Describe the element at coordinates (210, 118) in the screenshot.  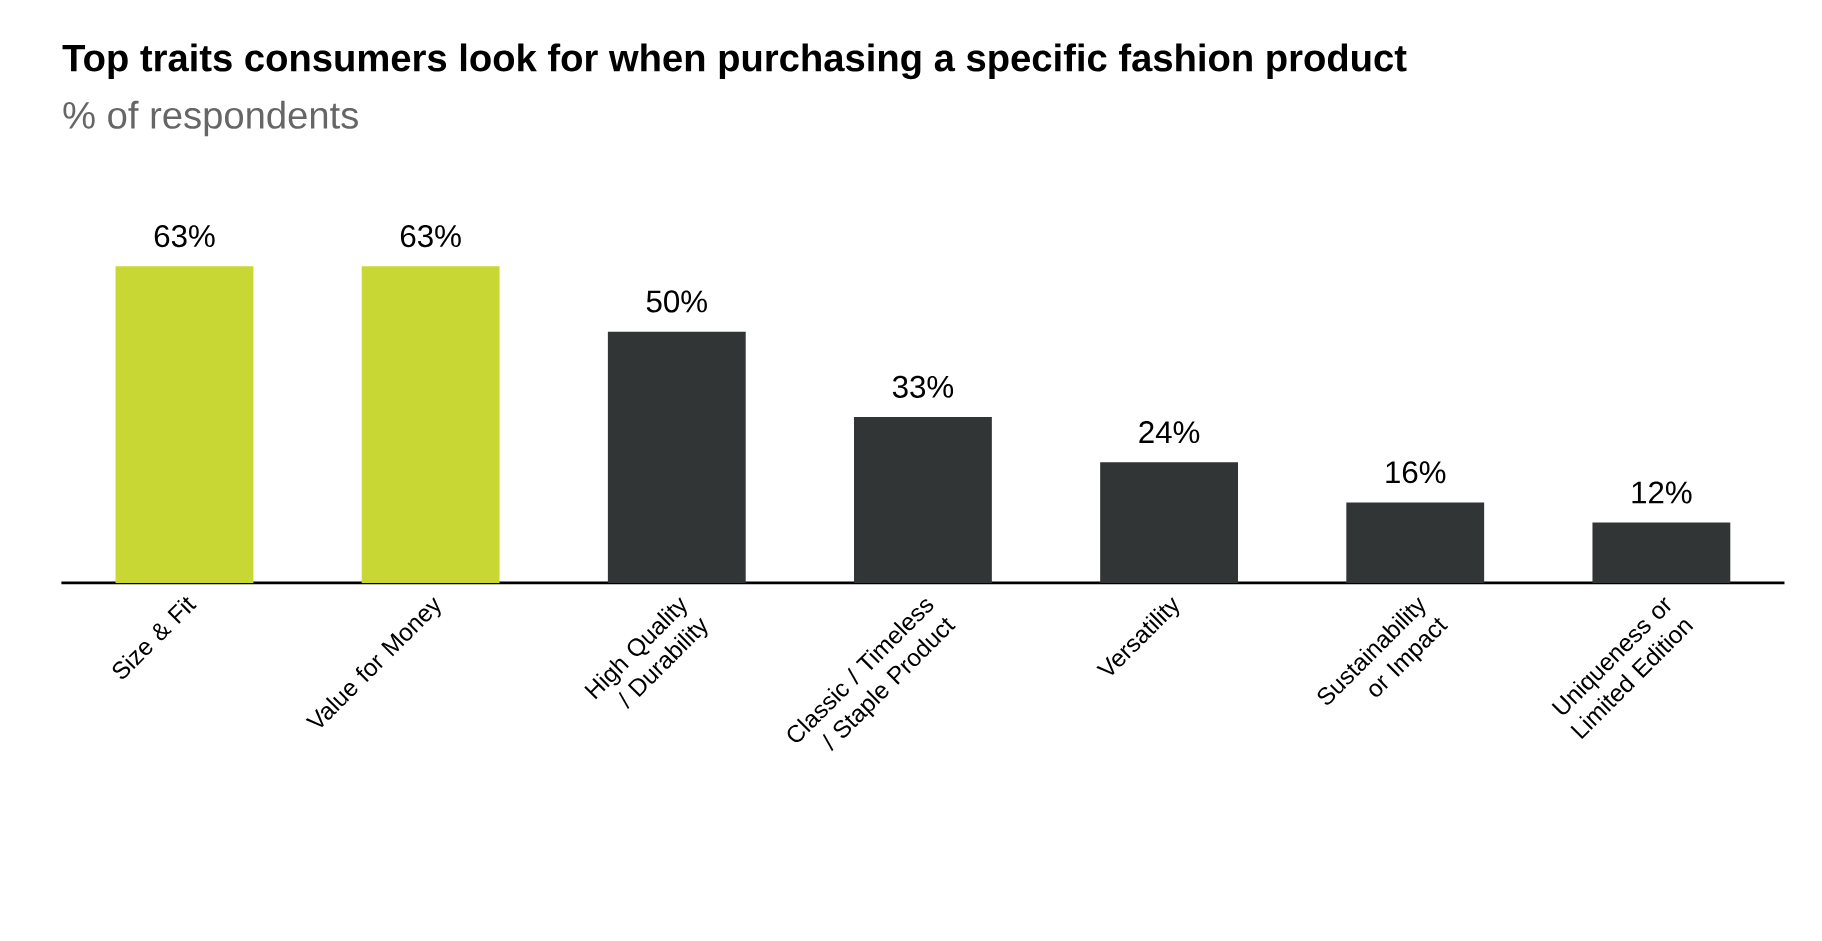
I see `chart-subtitle: % of respondents` at that location.